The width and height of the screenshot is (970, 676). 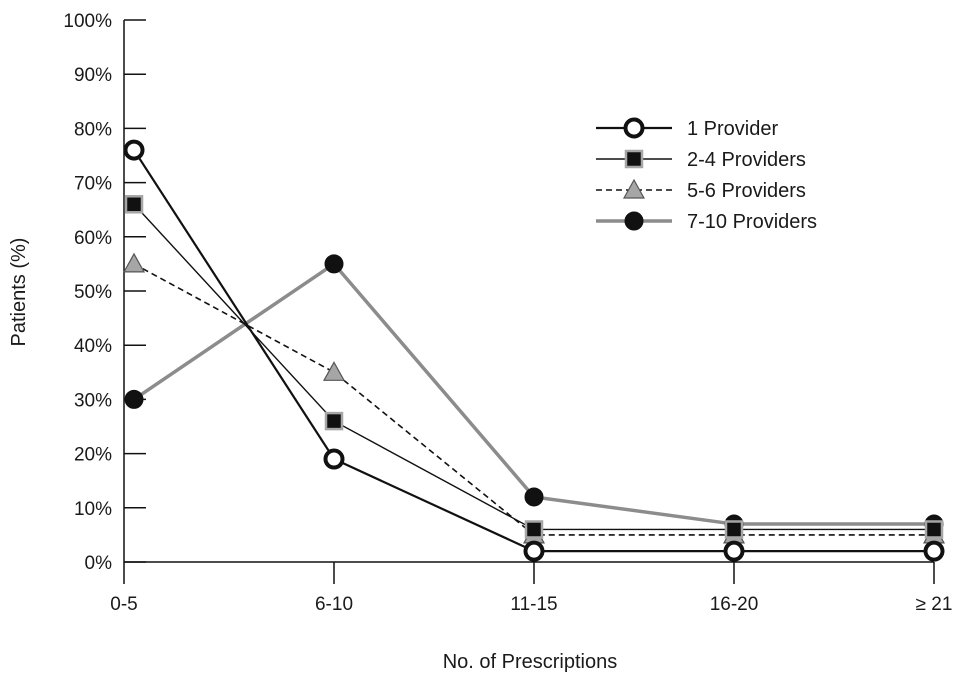 What do you see at coordinates (87, 21) in the screenshot?
I see `y-tick-label: 100%` at bounding box center [87, 21].